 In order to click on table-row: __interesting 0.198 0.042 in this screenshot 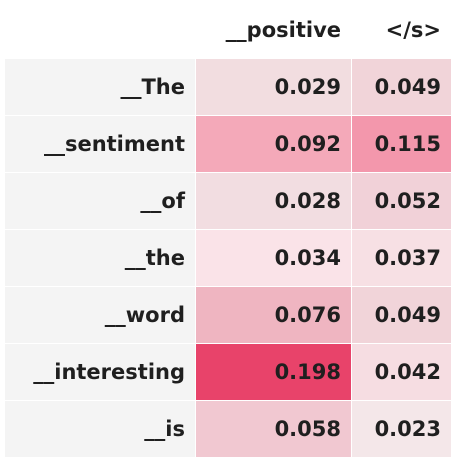, I will do `click(228, 372)`.